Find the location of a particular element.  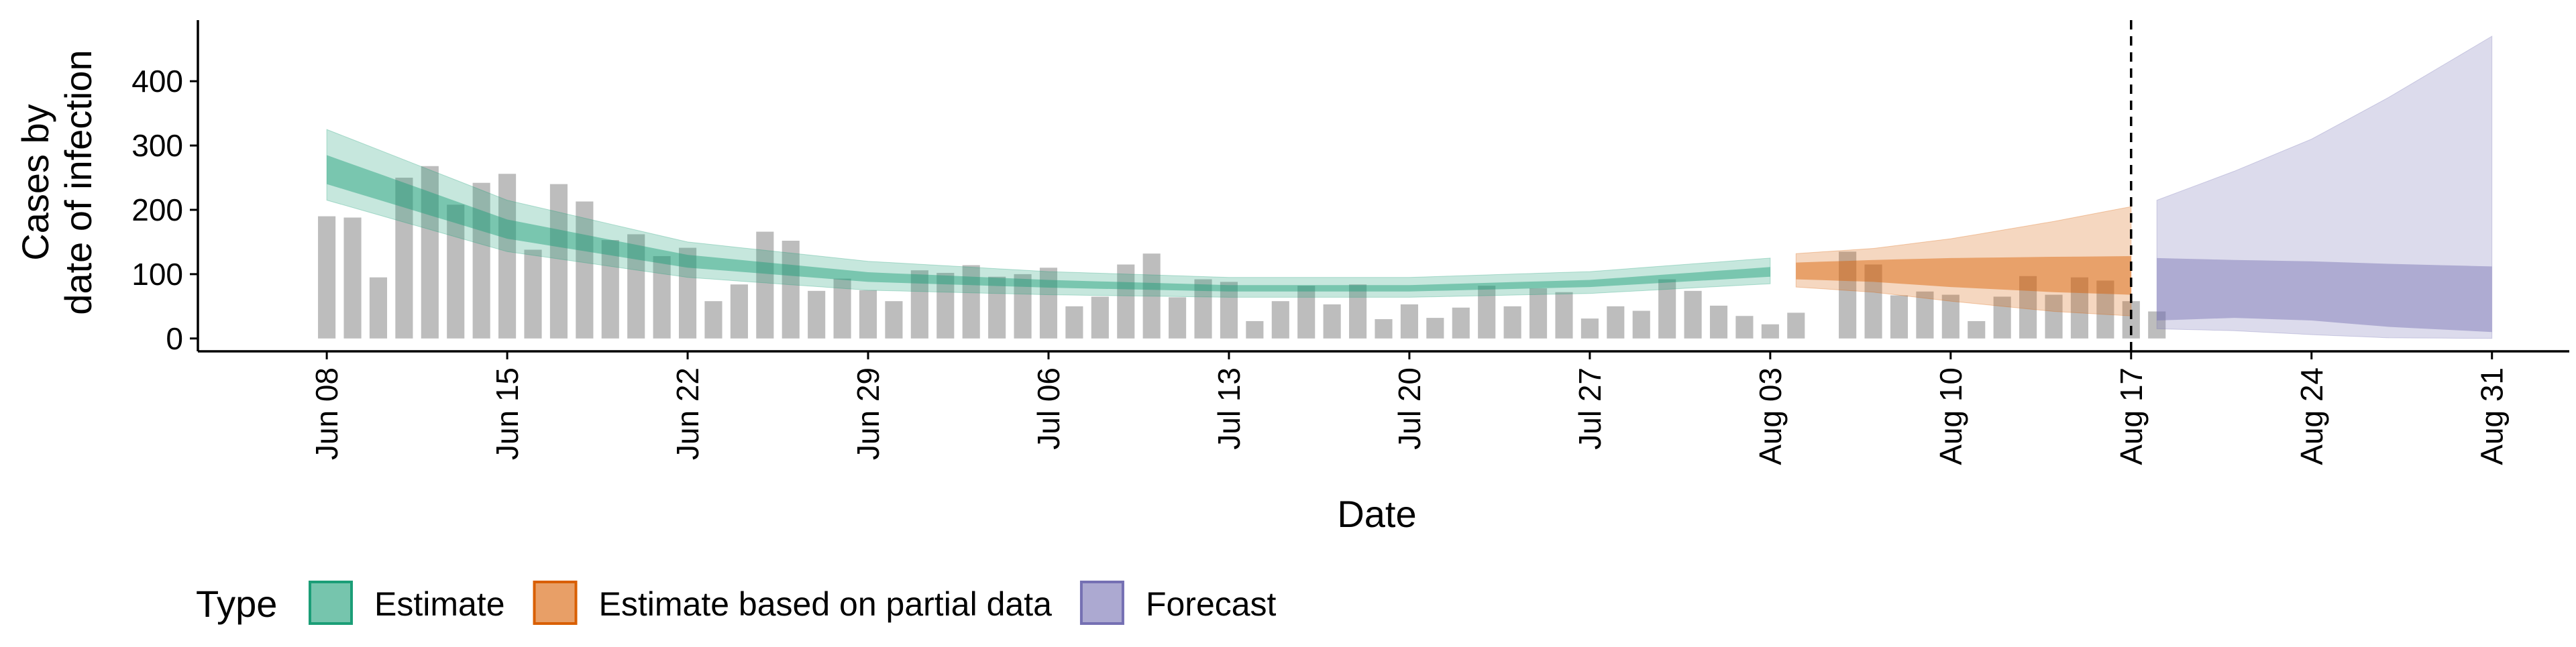

x-tick-label: Jun 22 is located at coordinates (687, 414).